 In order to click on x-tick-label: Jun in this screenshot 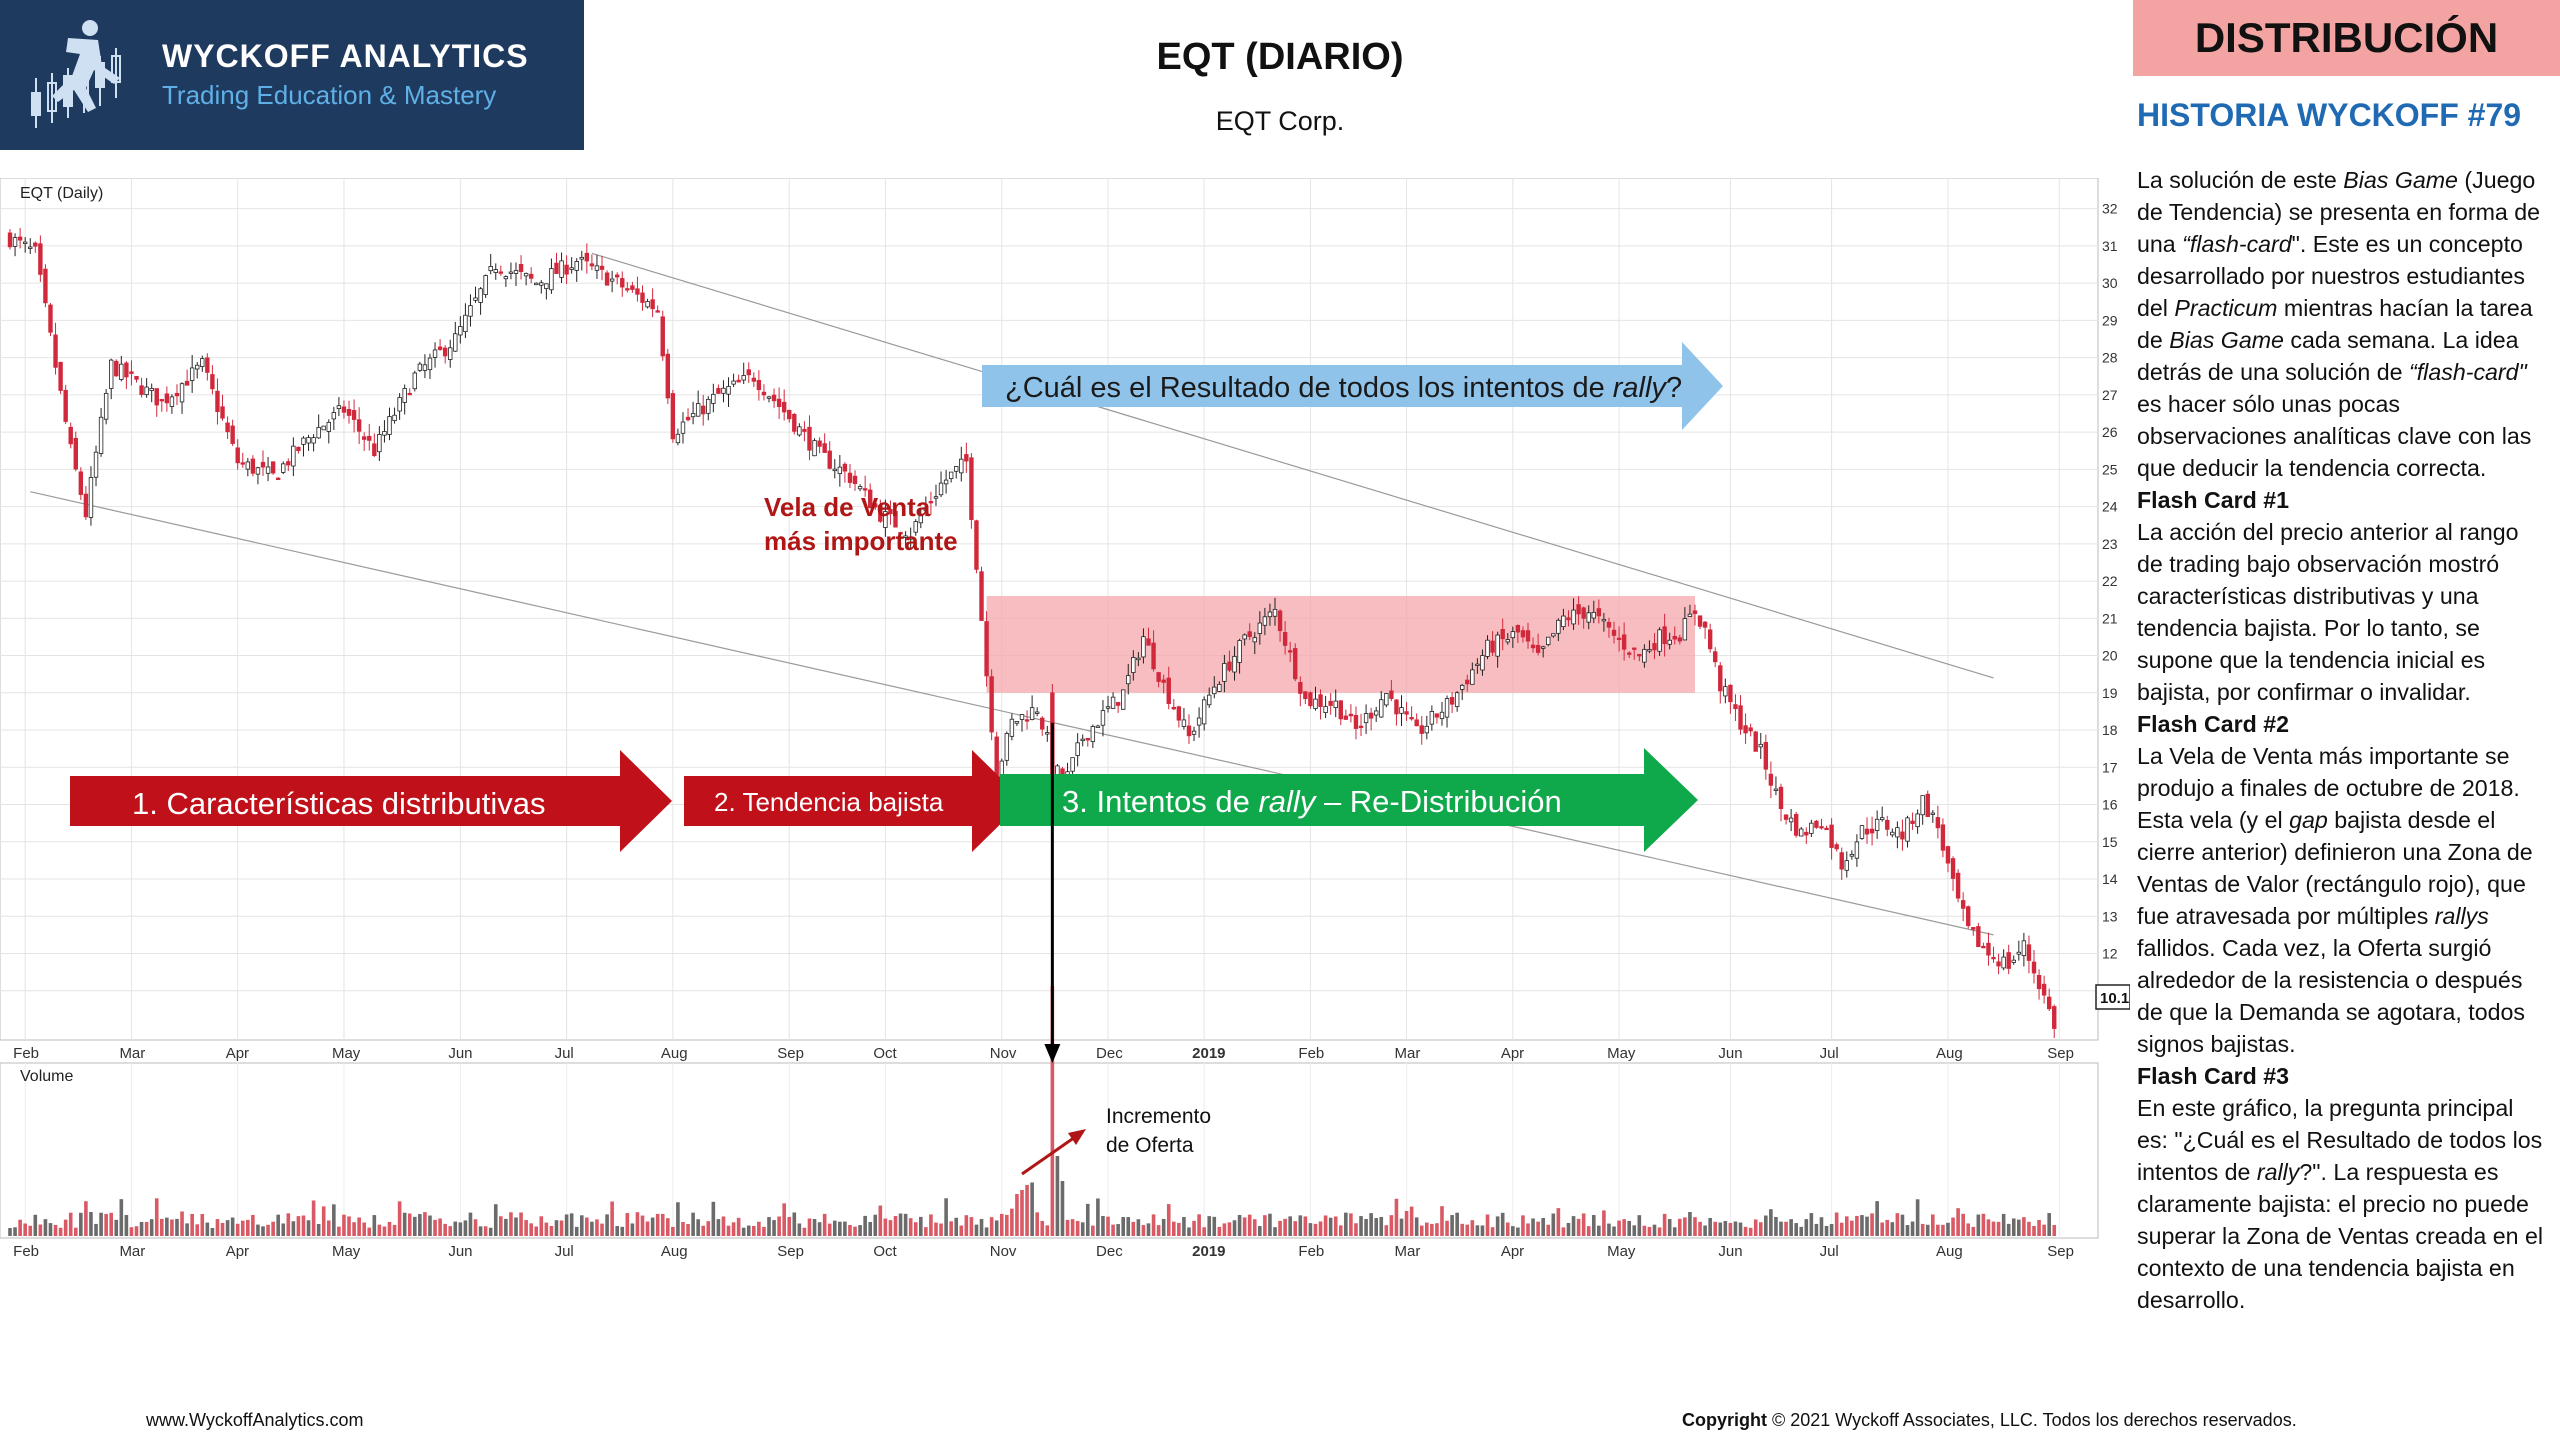, I will do `click(1730, 1251)`.